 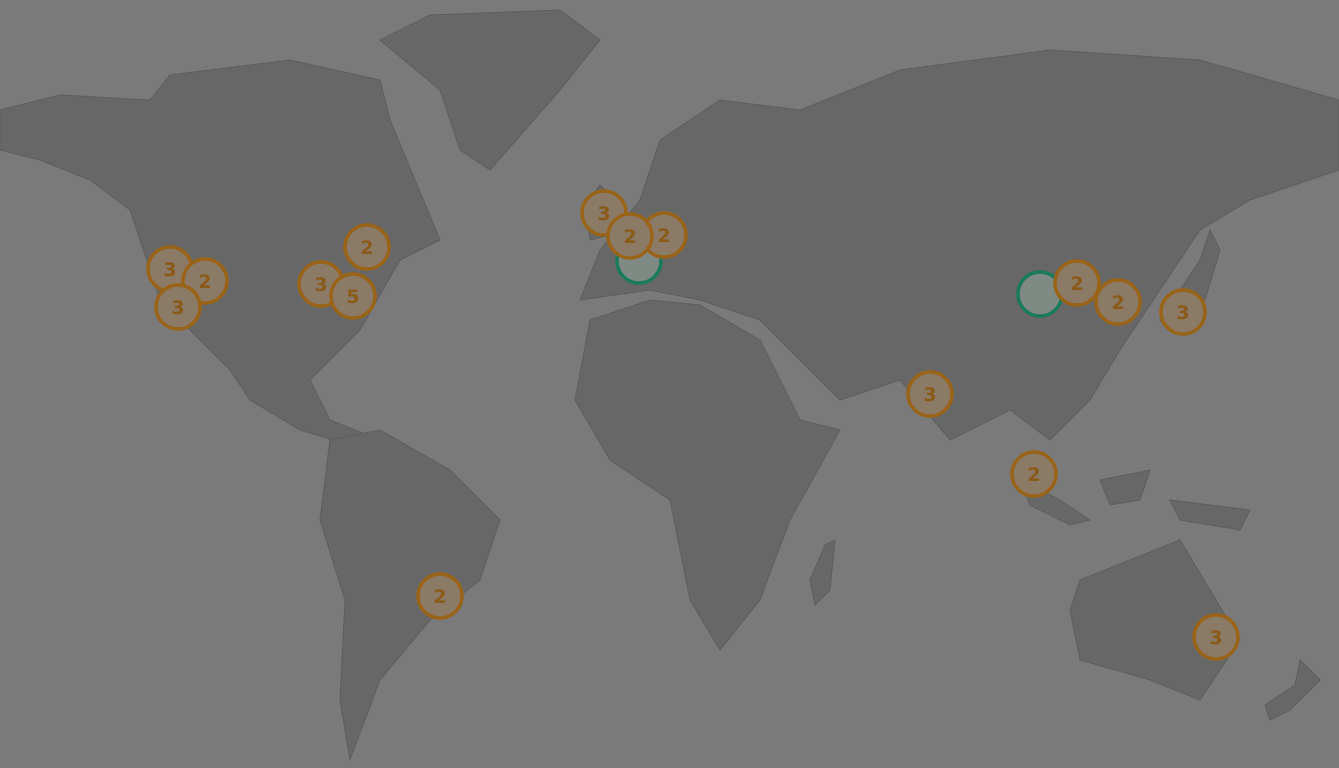 I want to click on cluster-count: 5, so click(x=352, y=297).